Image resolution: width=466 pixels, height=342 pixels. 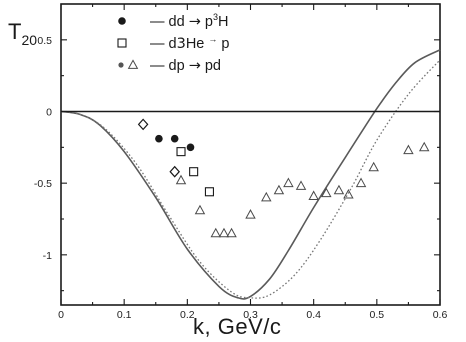 What do you see at coordinates (43, 184) in the screenshot?
I see `y-tick-label: -0.5` at bounding box center [43, 184].